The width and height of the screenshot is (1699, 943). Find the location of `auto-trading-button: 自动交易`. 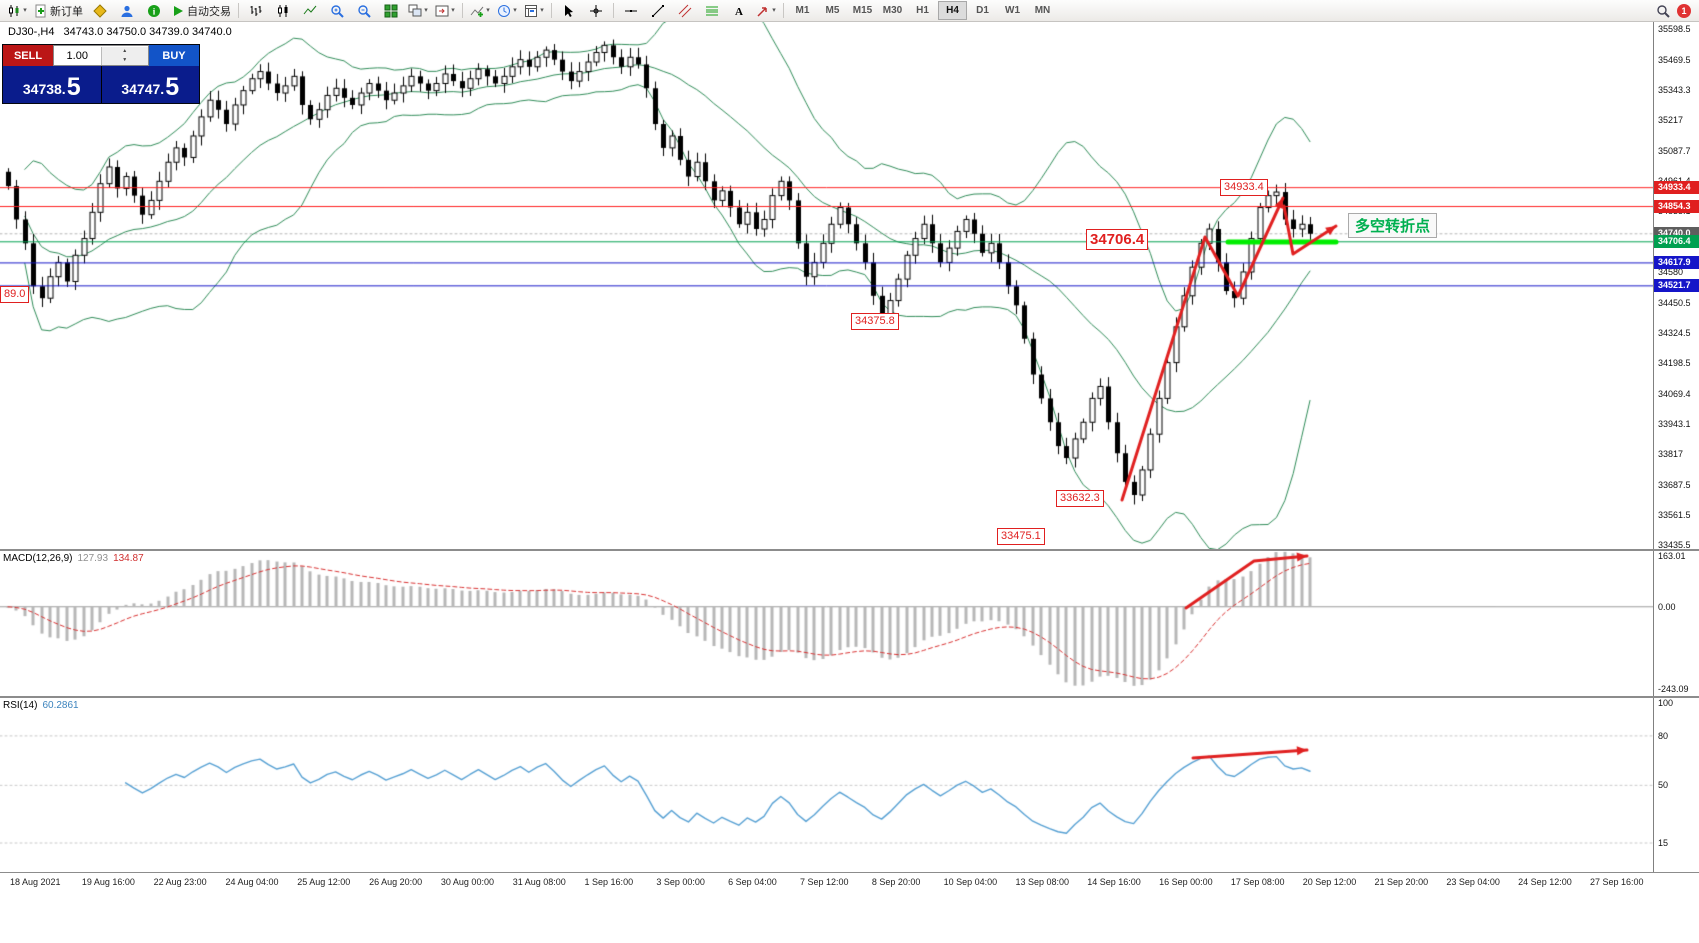

auto-trading-button: 自动交易 is located at coordinates (201, 11).